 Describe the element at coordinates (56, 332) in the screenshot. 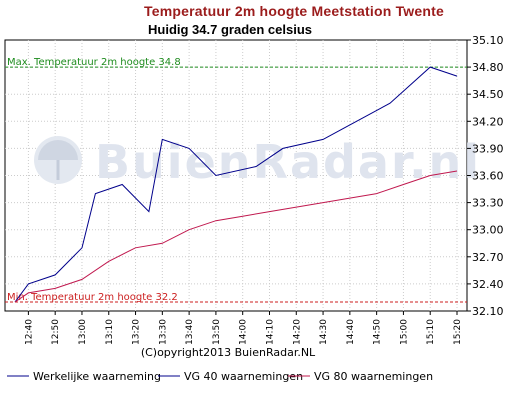

I see `x-tick-label: 12:50` at that location.